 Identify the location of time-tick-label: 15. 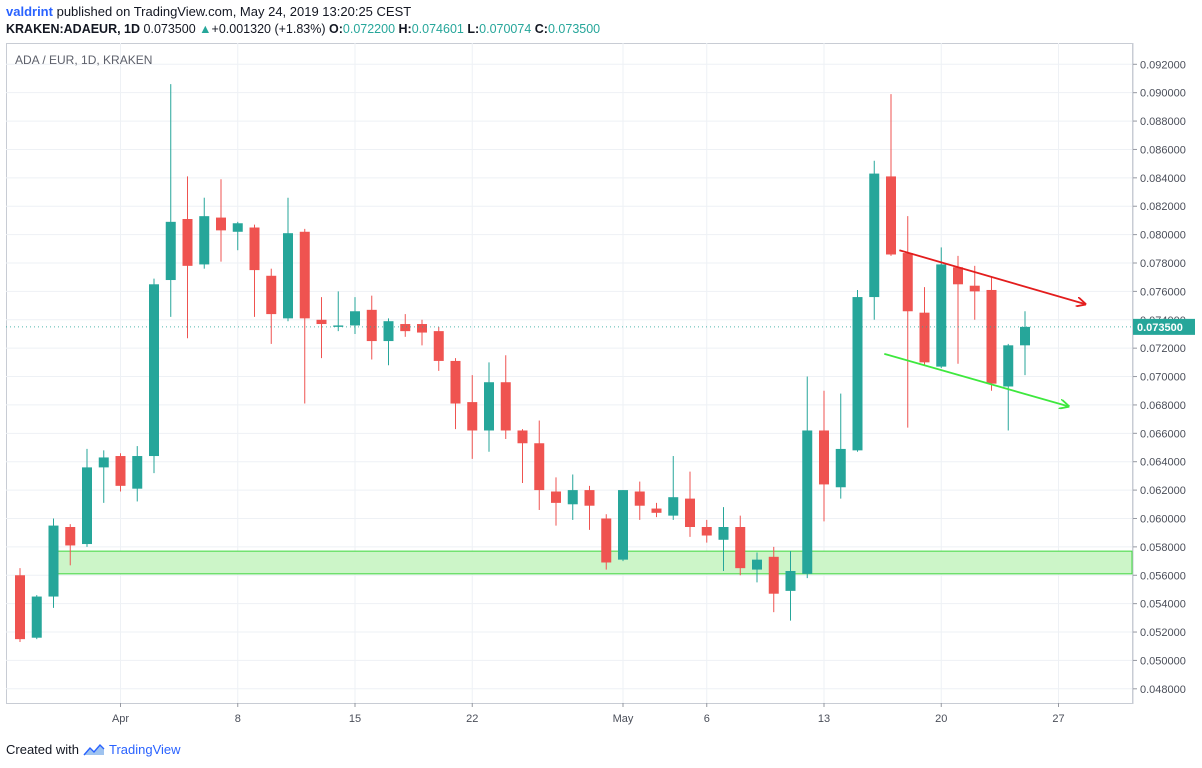
(355, 719).